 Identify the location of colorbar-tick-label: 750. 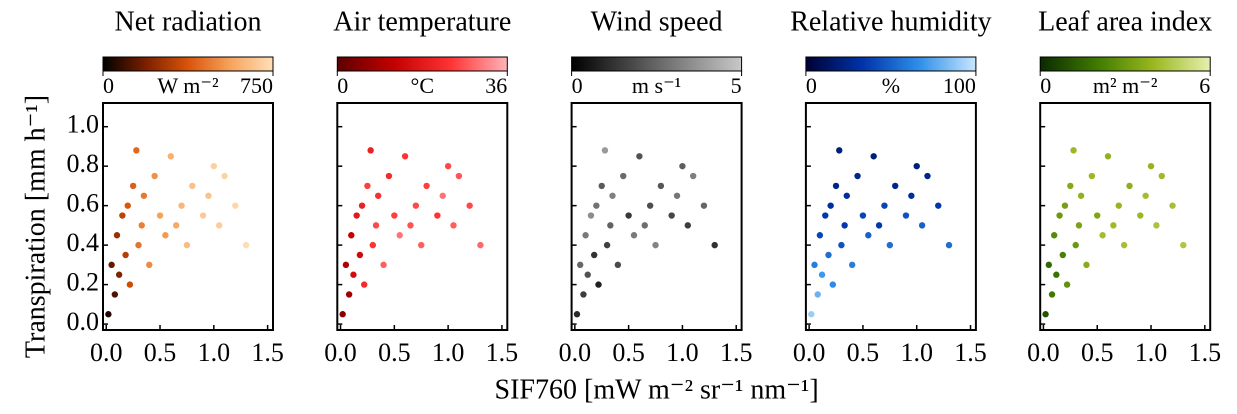
(256, 85).